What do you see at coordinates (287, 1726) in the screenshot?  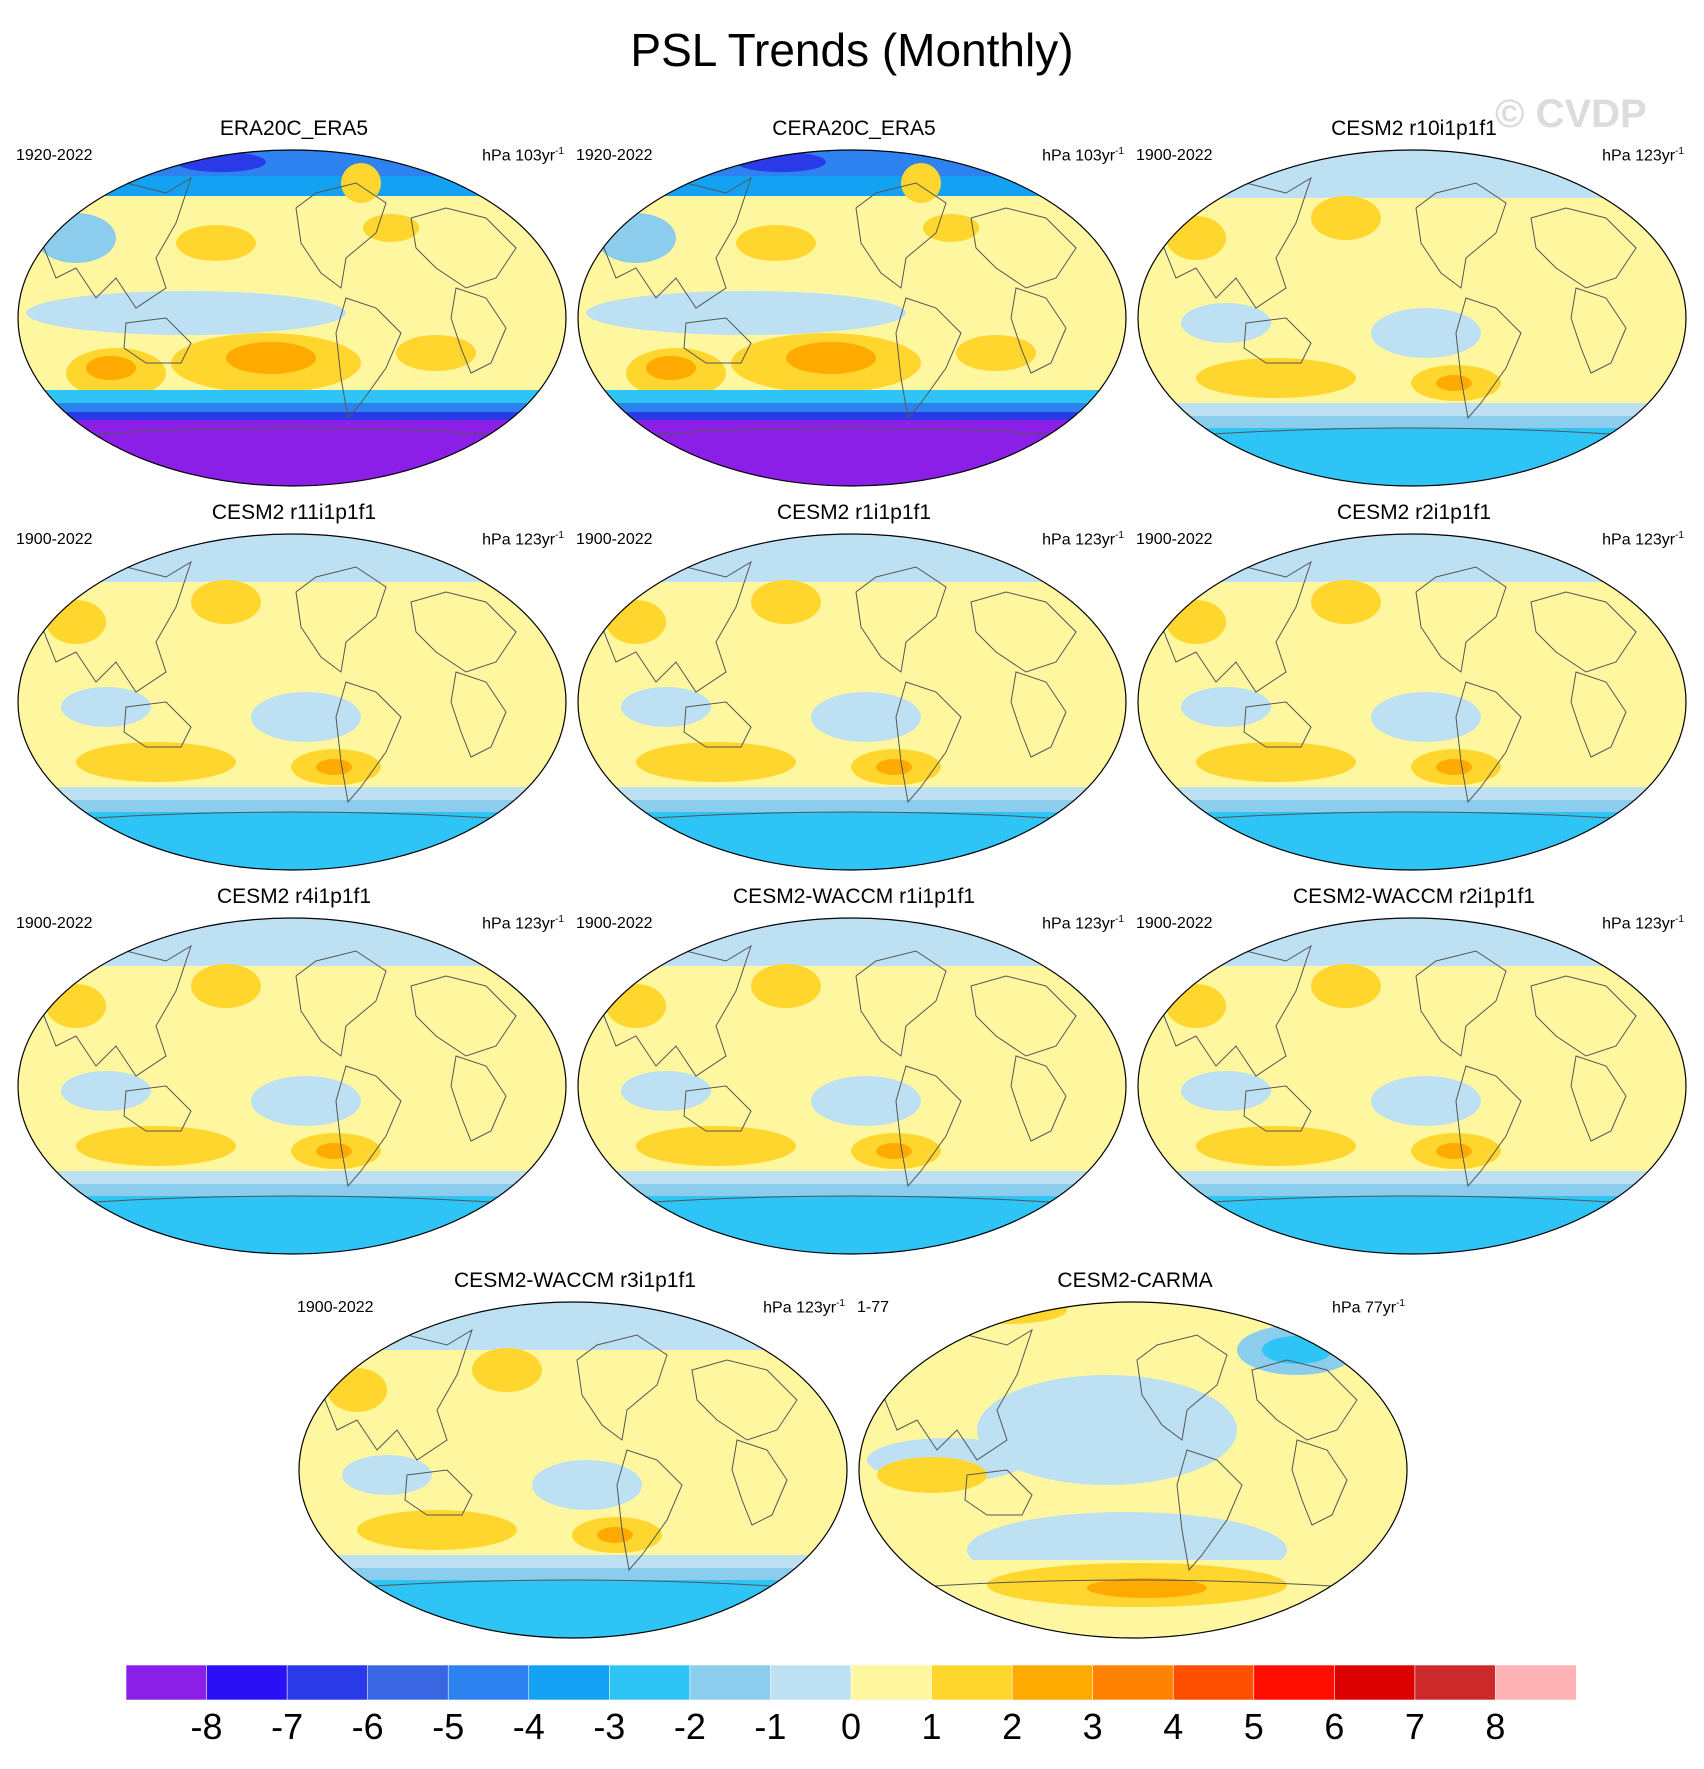 I see `colorbar-tick-label: -7` at bounding box center [287, 1726].